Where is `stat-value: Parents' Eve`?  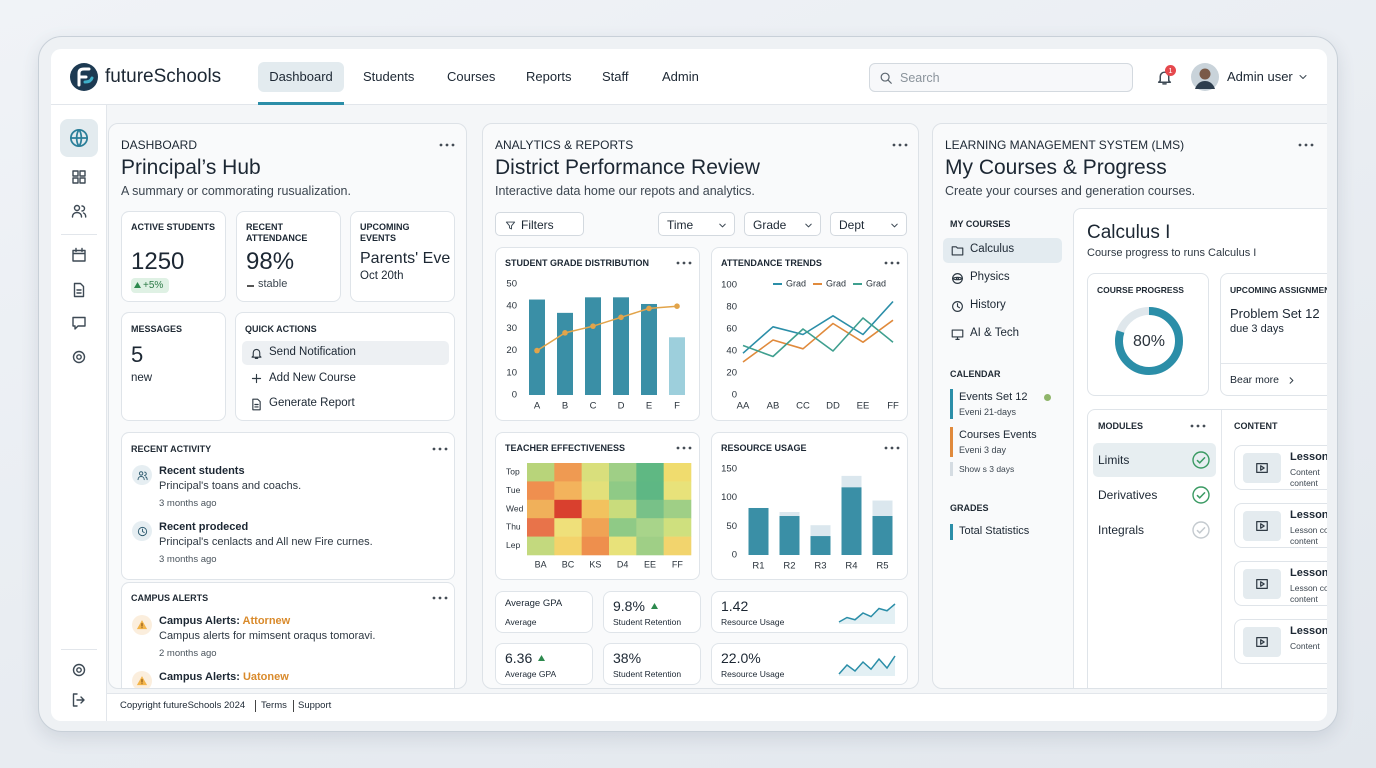 stat-value: Parents' Eve is located at coordinates (405, 259).